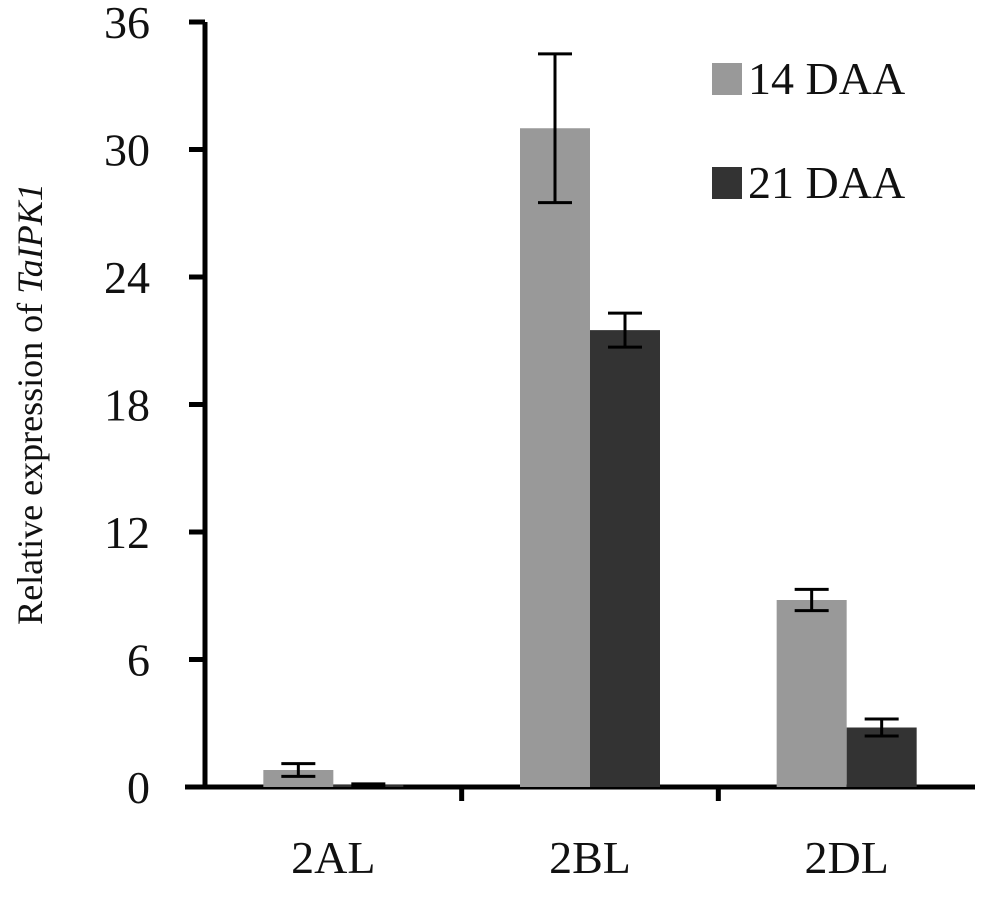 This screenshot has width=1000, height=900. I want to click on y-tick-label: 36, so click(127, 24).